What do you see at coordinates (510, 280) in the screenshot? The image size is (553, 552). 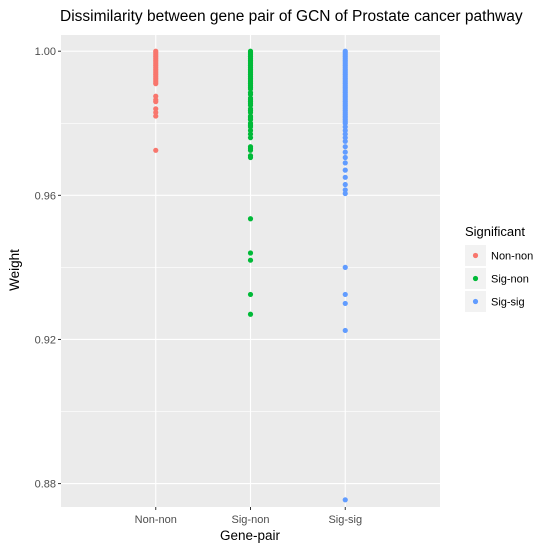 I see `legend-label: Sig-non` at bounding box center [510, 280].